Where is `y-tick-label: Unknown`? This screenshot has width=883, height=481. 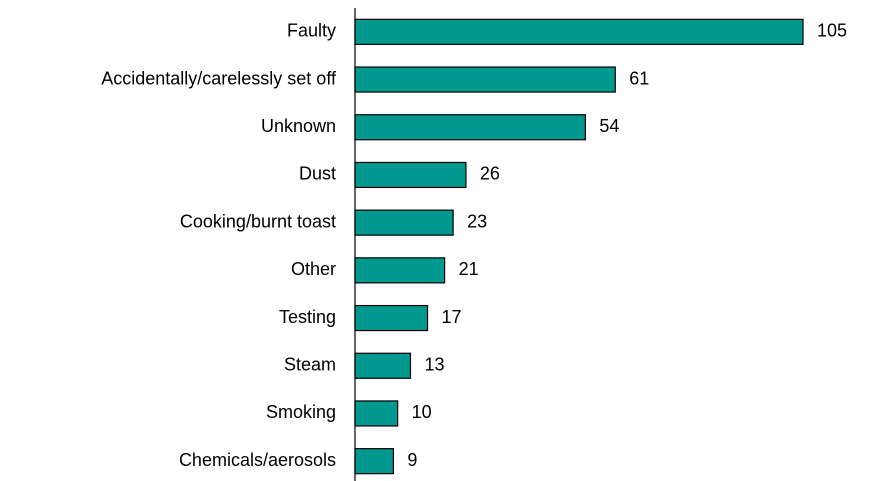
y-tick-label: Unknown is located at coordinates (298, 126).